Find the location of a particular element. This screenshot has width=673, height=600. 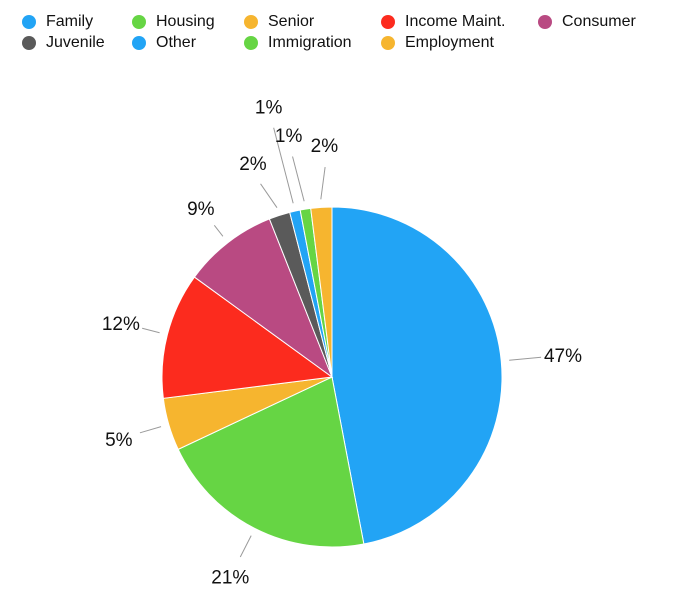

legend-item-employment: Employment is located at coordinates (437, 43).